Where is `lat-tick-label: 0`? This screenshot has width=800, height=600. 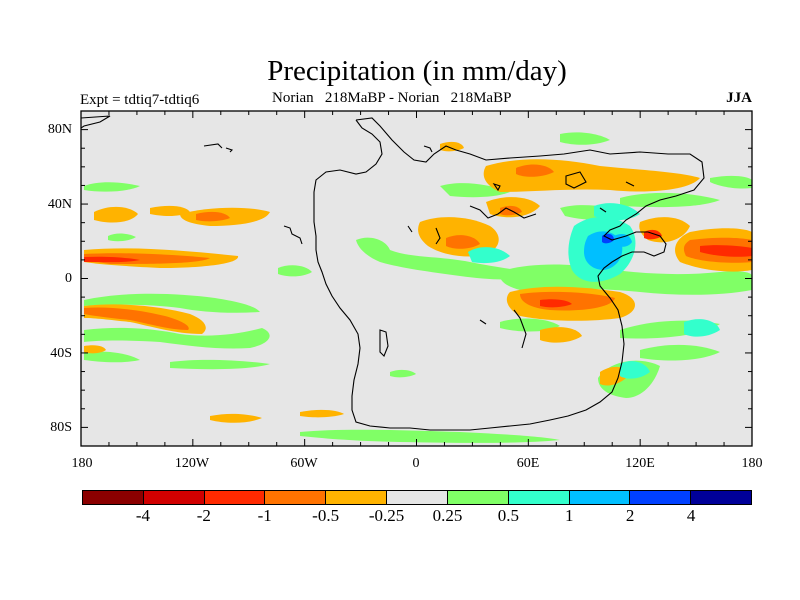 lat-tick-label: 0 is located at coordinates (68, 278).